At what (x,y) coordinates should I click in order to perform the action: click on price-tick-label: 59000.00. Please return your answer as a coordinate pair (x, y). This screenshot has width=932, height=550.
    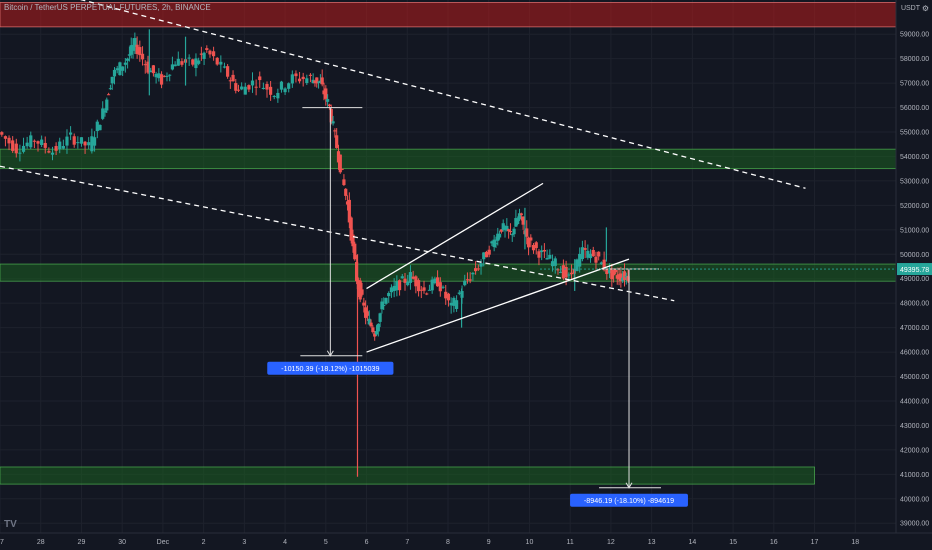
    Looking at the image, I should click on (914, 35).